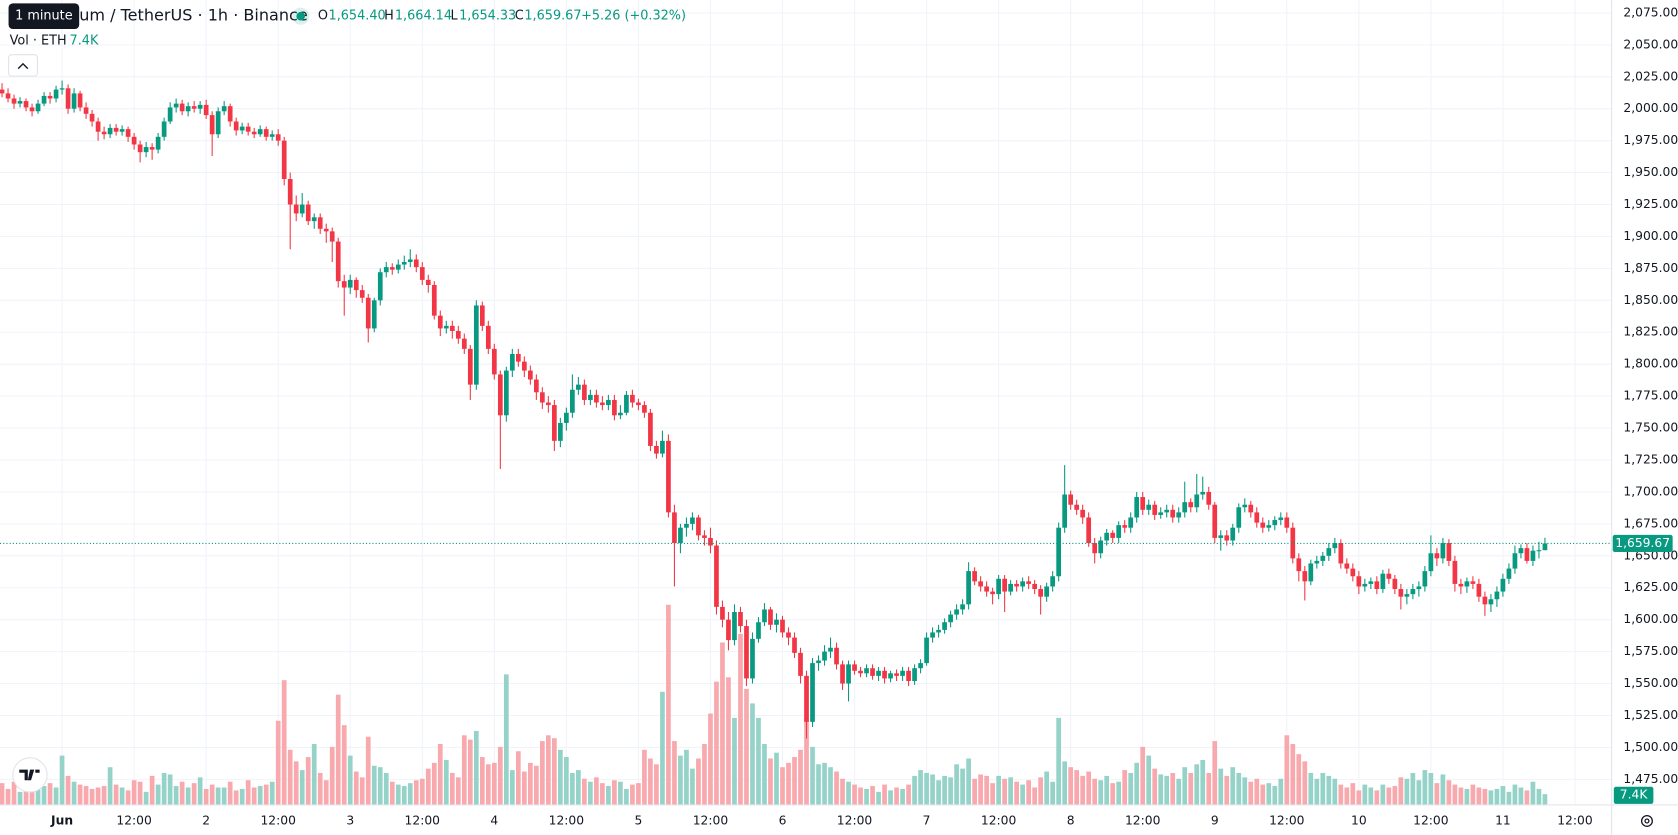  I want to click on chevron-icon, so click(23, 66).